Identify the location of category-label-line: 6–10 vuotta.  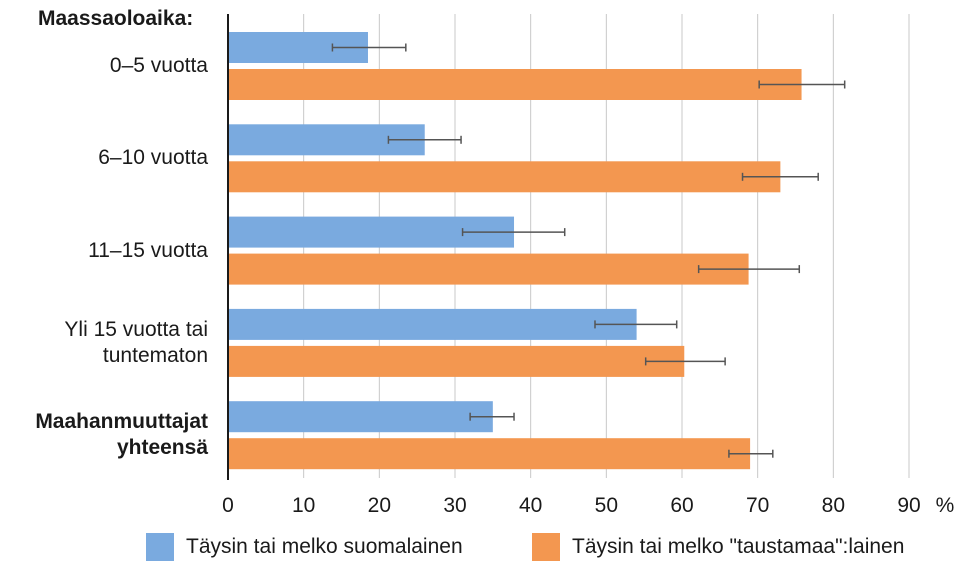
(153, 158).